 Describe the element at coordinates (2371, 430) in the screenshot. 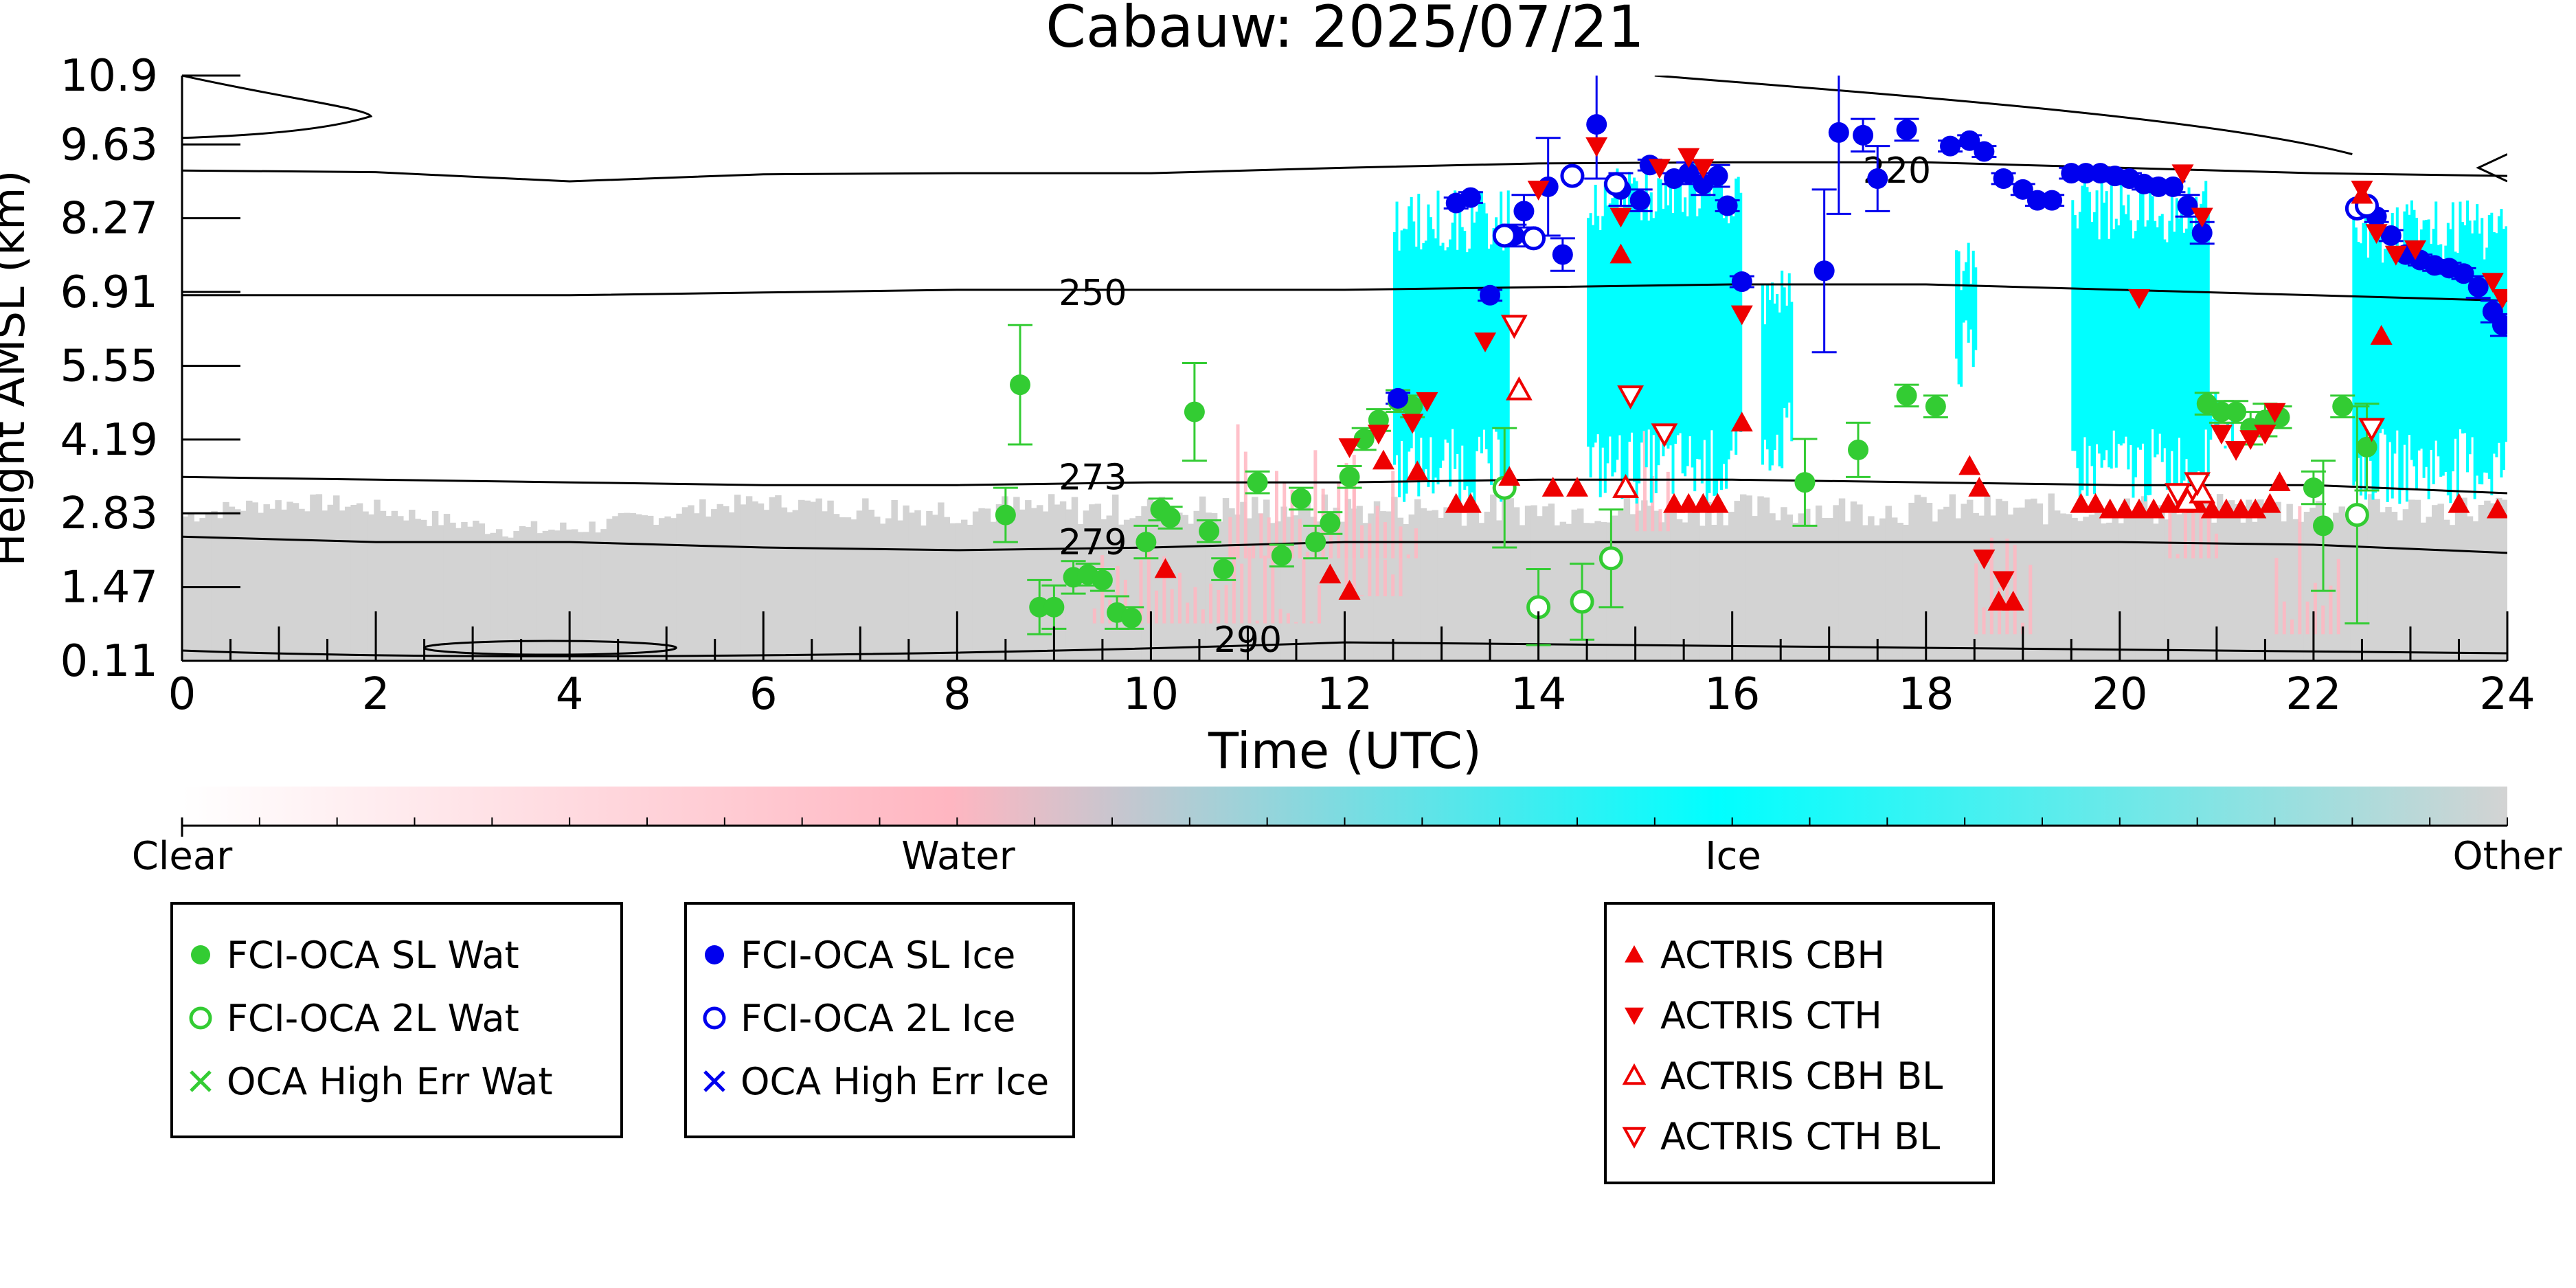

I see `actris-cth-bl-point` at that location.